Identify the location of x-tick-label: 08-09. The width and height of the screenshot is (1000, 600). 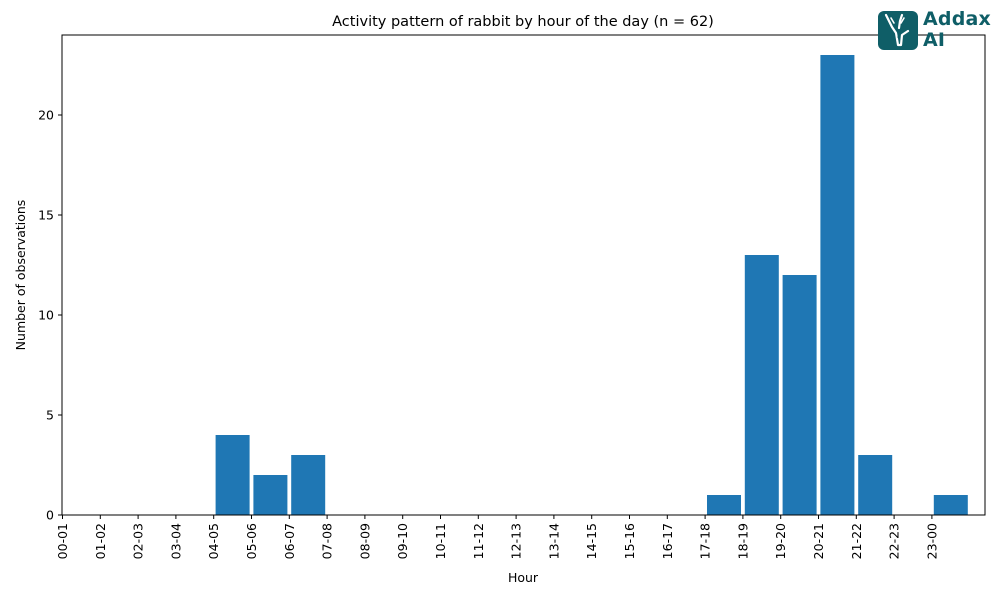
(364, 541).